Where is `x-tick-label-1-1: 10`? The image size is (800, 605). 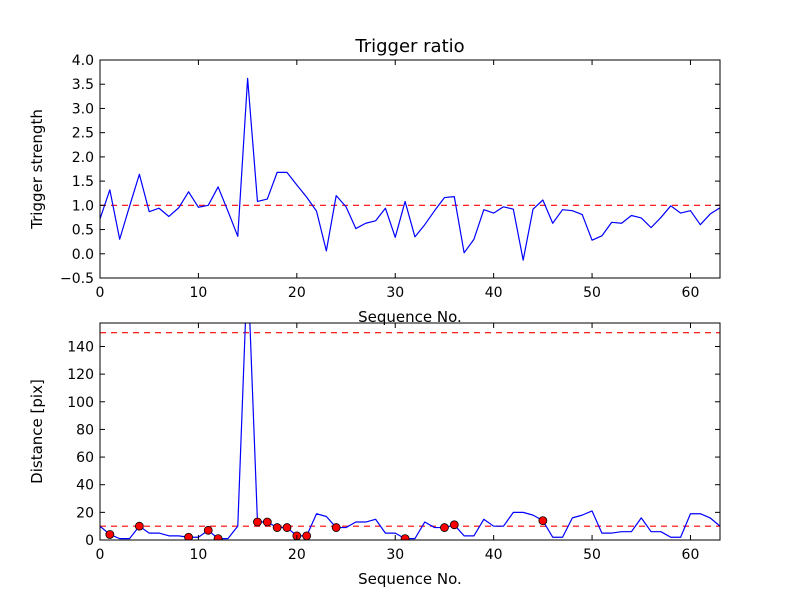
x-tick-label-1-1: 10 is located at coordinates (198, 555).